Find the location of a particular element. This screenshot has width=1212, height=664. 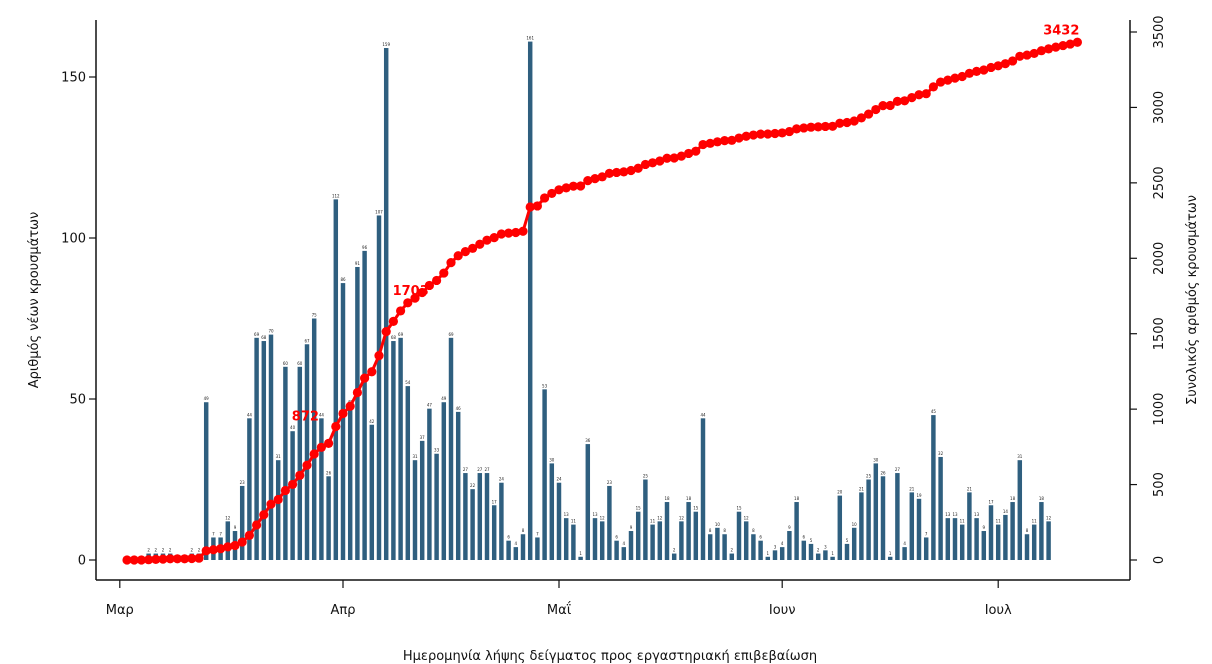

bar-value-label: 36 is located at coordinates (588, 440).